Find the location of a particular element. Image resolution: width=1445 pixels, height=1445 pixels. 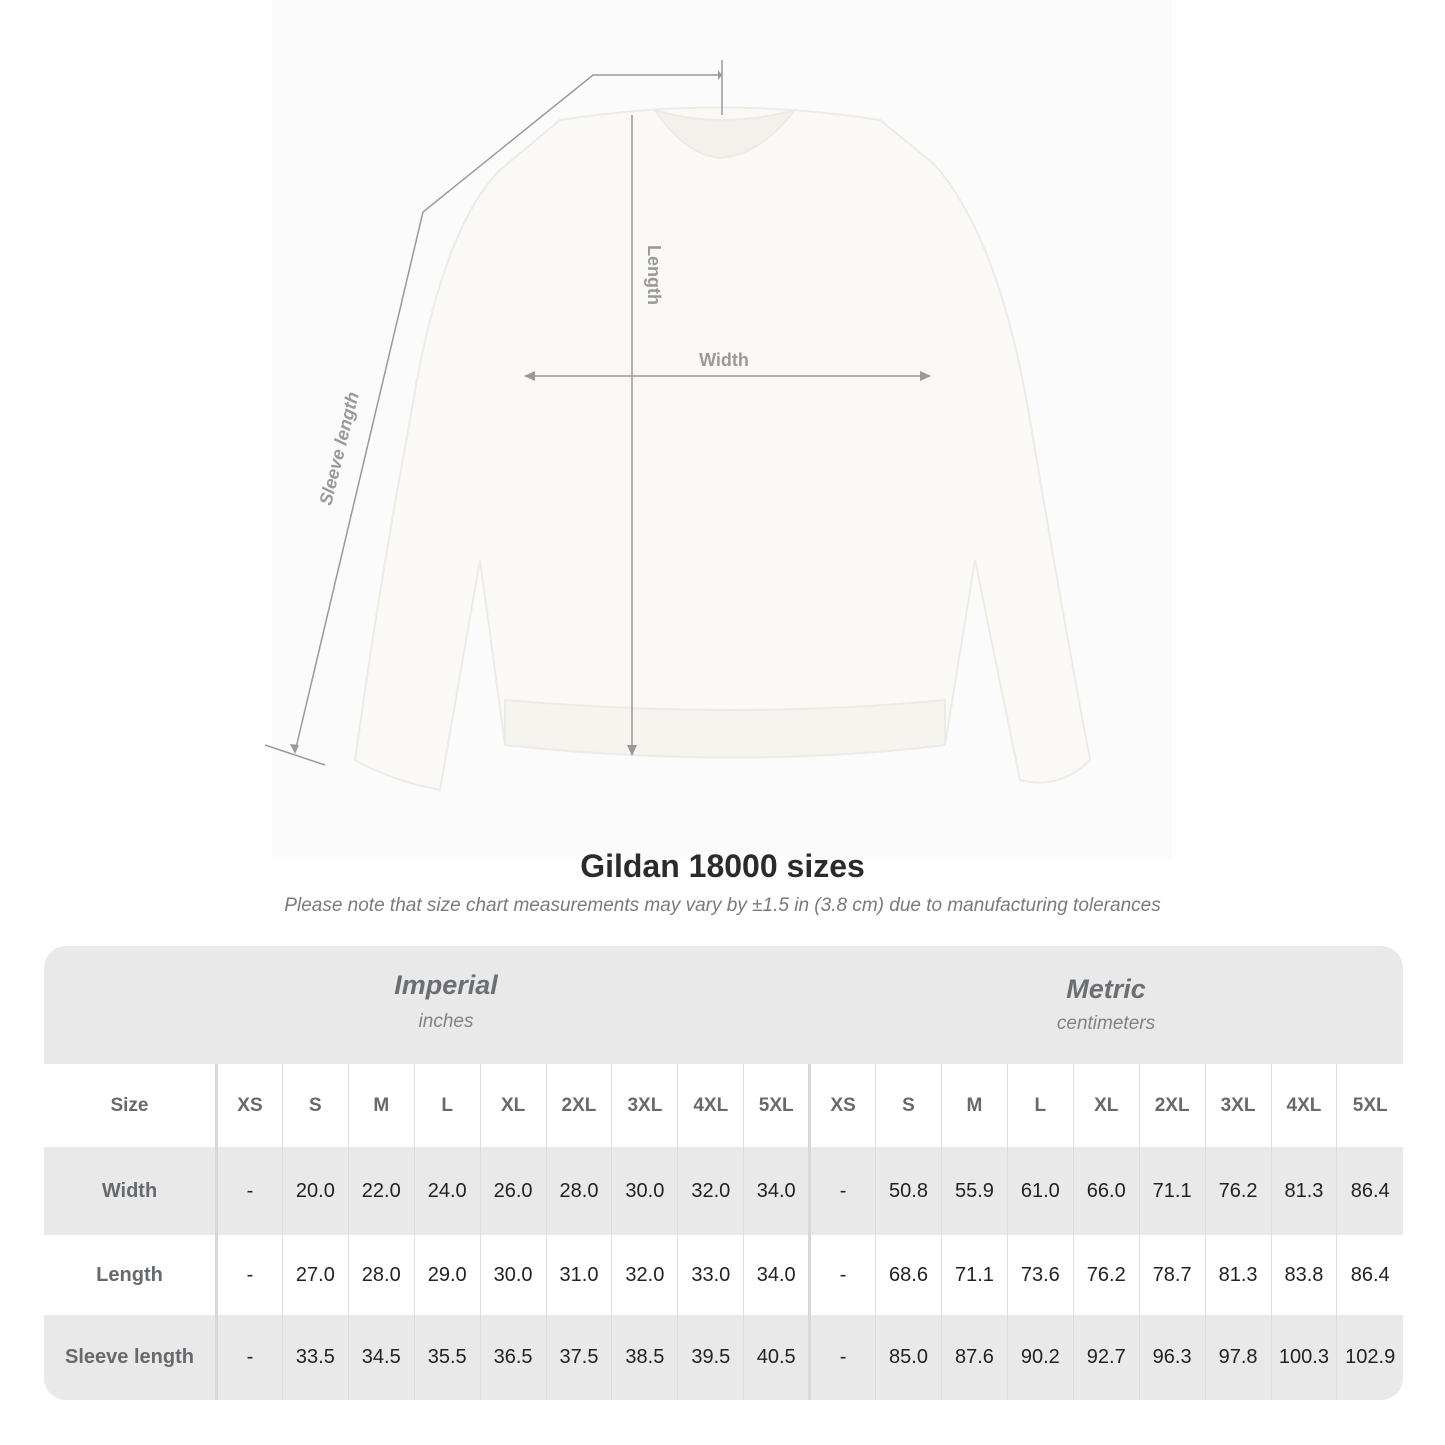

imperial-value-cell: 20.0 is located at coordinates (315, 1191).